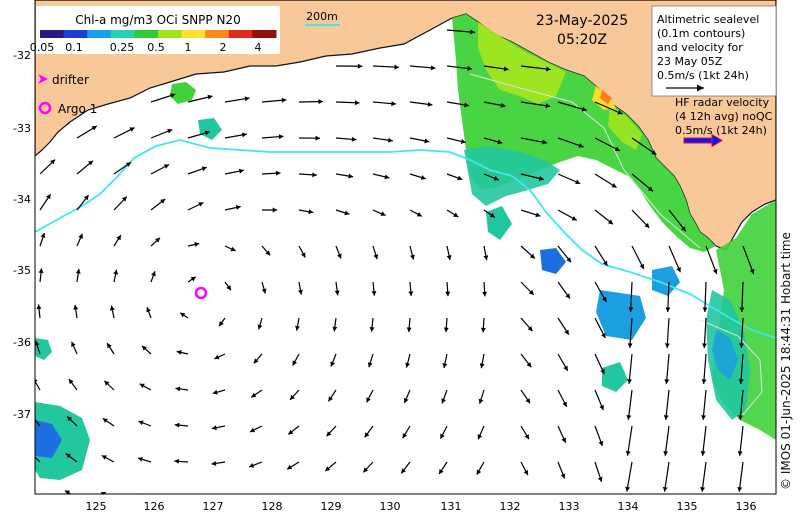  I want to click on colorbar-tick-label: 0.05, so click(42, 47).